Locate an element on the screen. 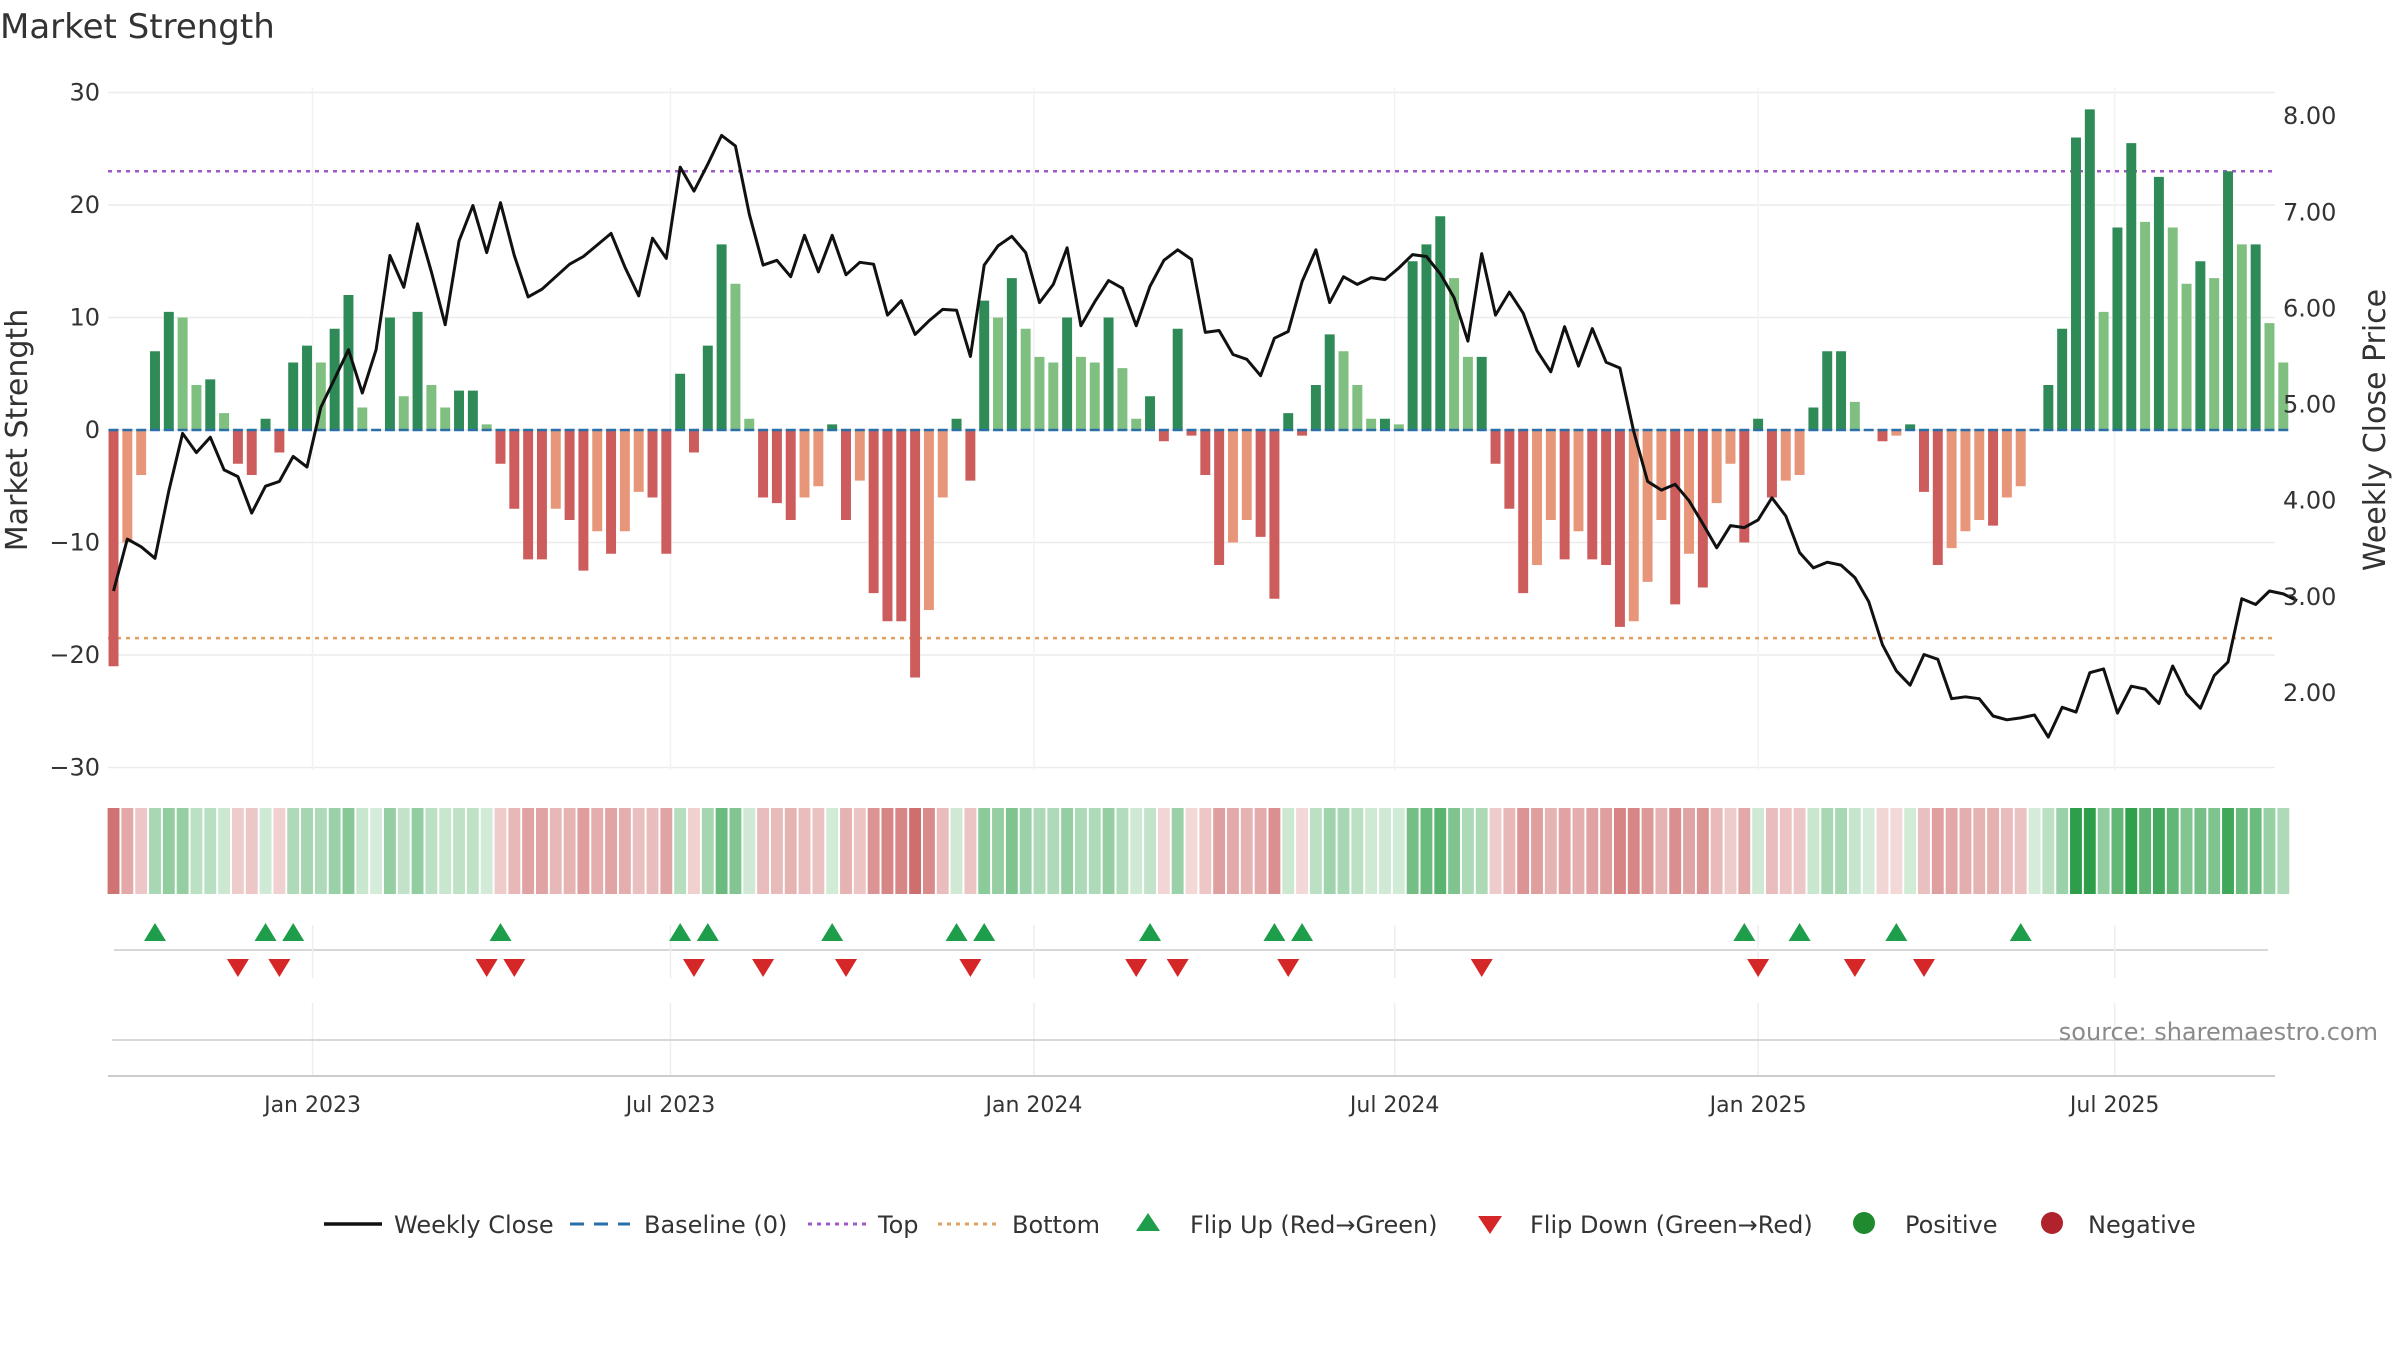 This screenshot has height=1350, width=2400. legend-item: Bottom is located at coordinates (1019, 1225).